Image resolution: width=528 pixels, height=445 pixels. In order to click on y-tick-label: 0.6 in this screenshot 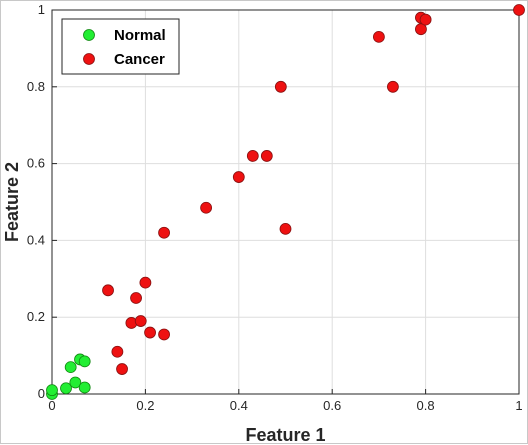, I will do `click(36, 163)`.